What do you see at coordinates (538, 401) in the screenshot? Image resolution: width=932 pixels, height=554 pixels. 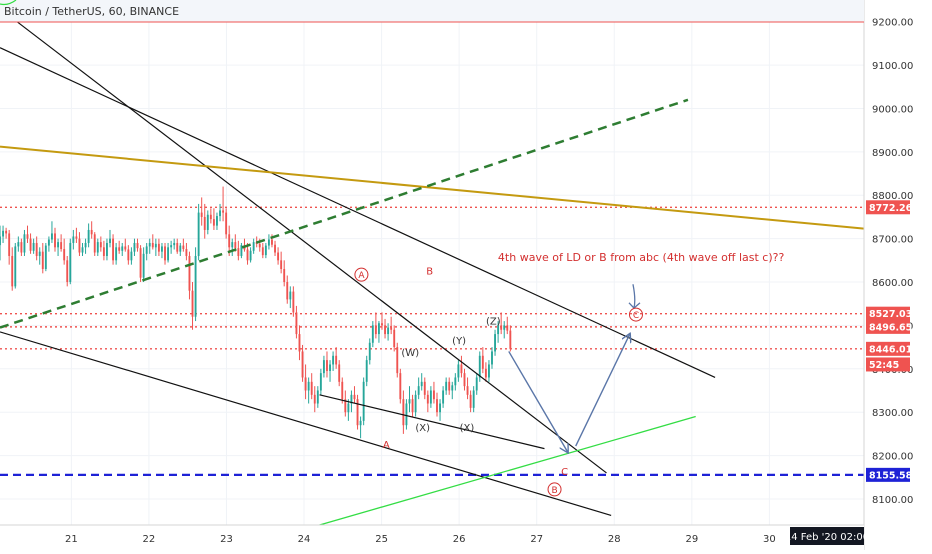 I see `projection-arrow-down` at bounding box center [538, 401].